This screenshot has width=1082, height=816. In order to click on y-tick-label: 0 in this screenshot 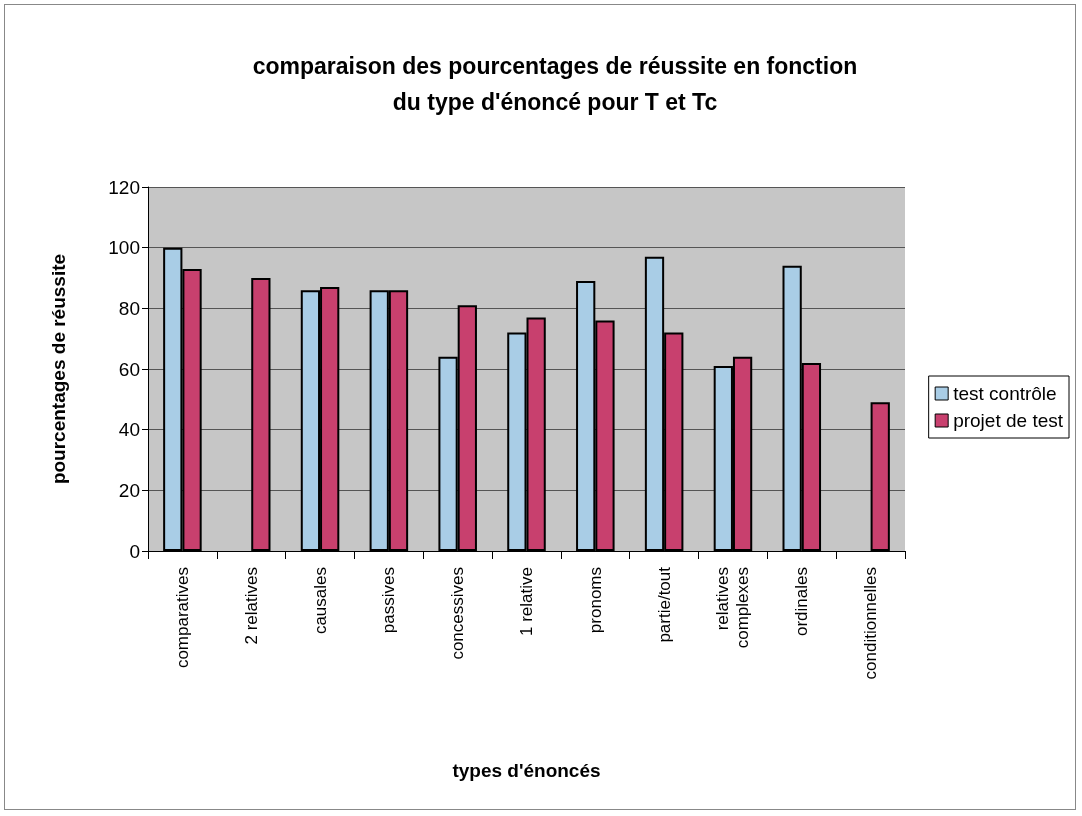, I will do `click(134, 551)`.